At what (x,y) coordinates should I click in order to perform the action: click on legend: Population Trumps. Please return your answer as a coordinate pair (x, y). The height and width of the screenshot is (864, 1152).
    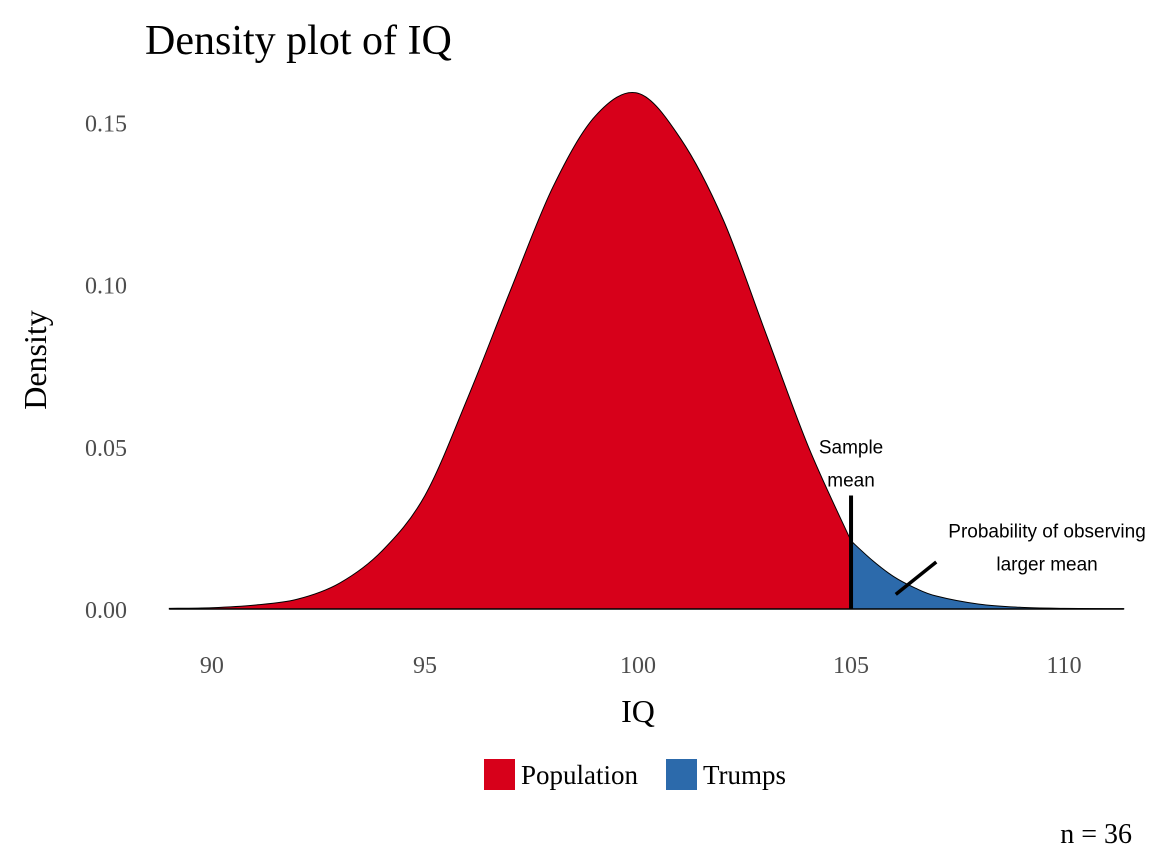
    Looking at the image, I should click on (635, 774).